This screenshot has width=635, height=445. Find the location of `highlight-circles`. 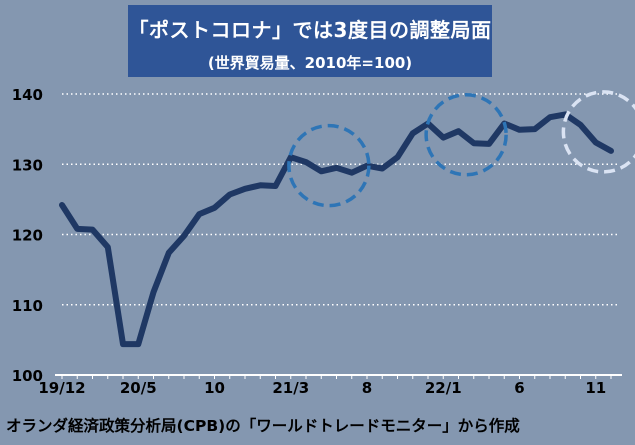

highlight-circles is located at coordinates (461, 149).